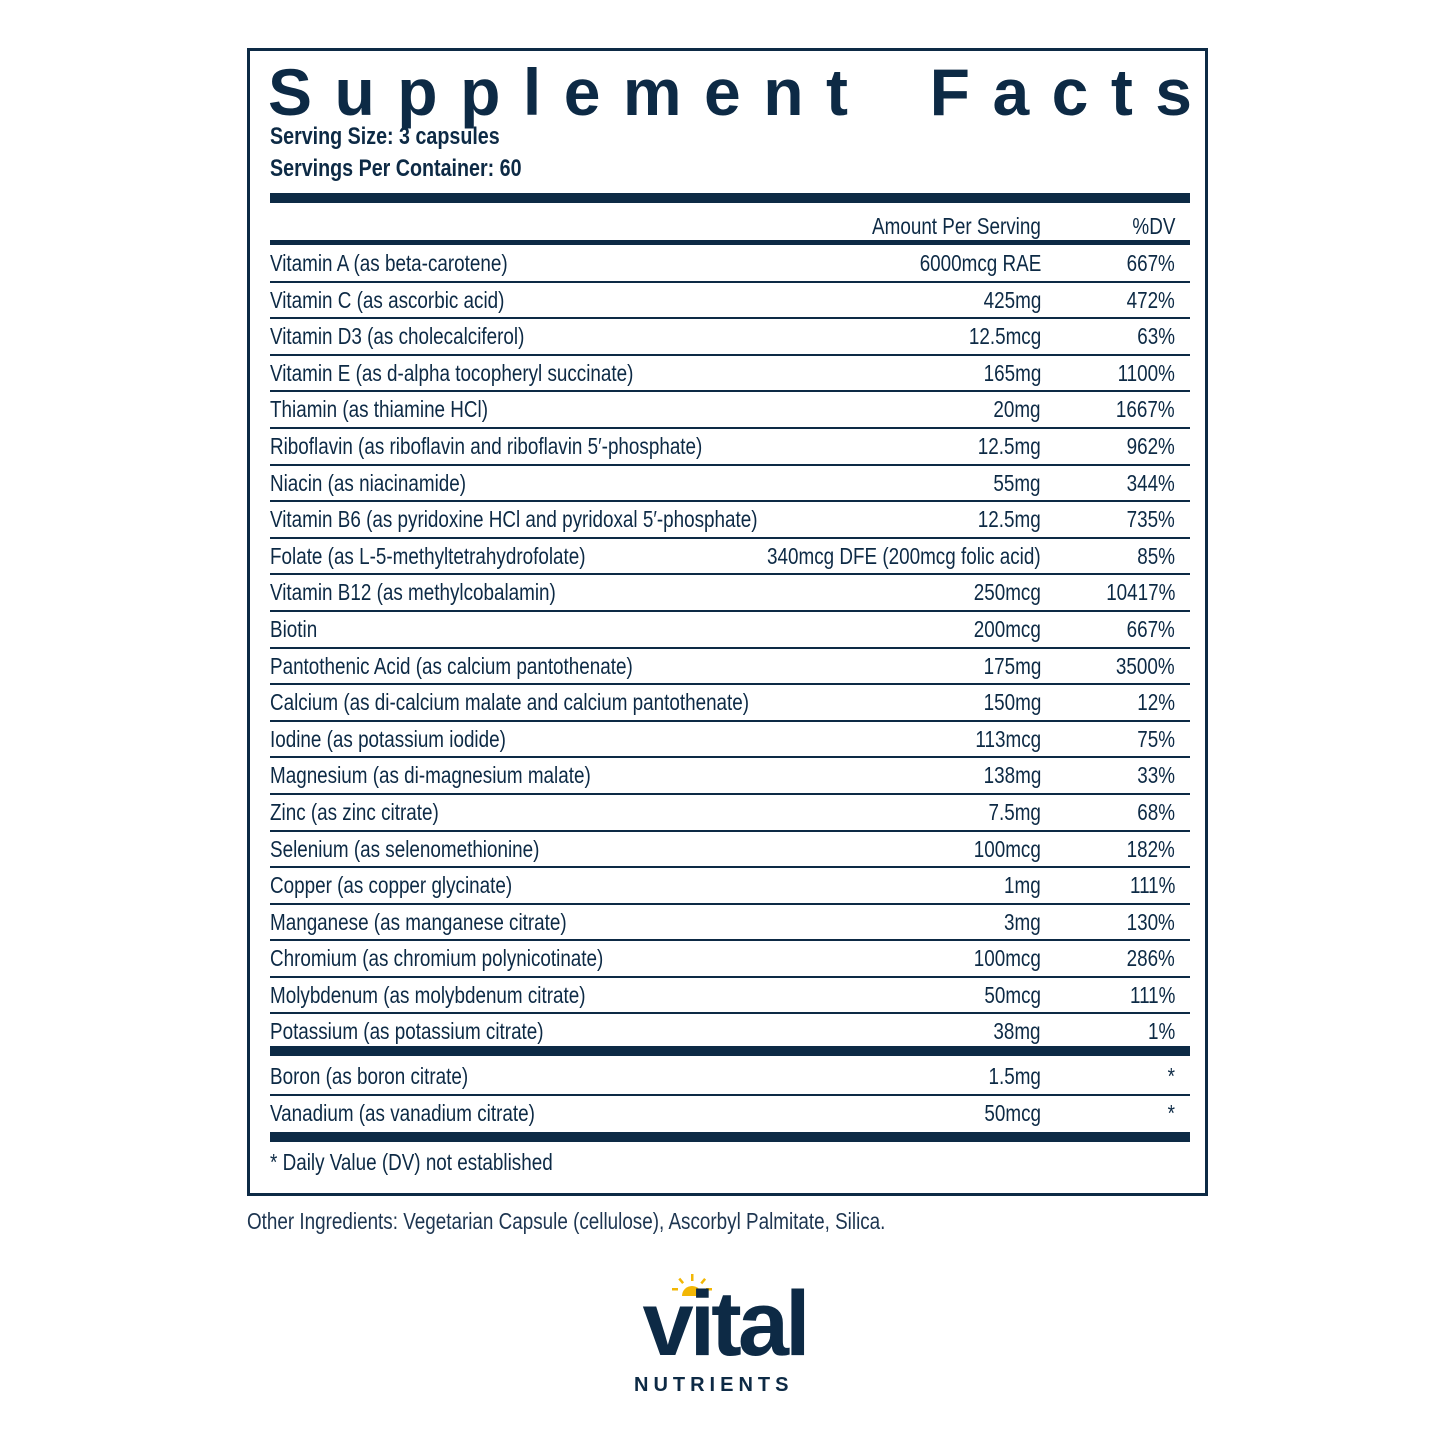  What do you see at coordinates (1017, 1031) in the screenshot?
I see `nutrient-amount: 38mg` at bounding box center [1017, 1031].